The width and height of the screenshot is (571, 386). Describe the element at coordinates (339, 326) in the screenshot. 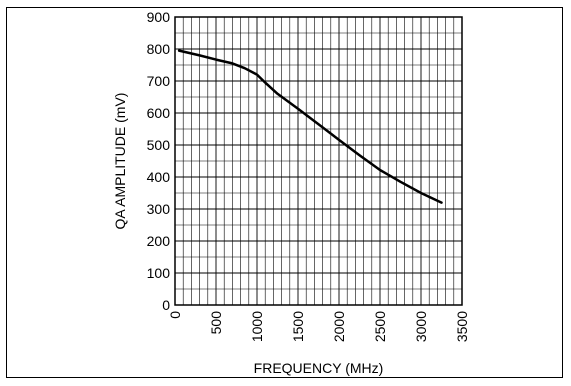

I see `x-tick-label: 2000` at that location.